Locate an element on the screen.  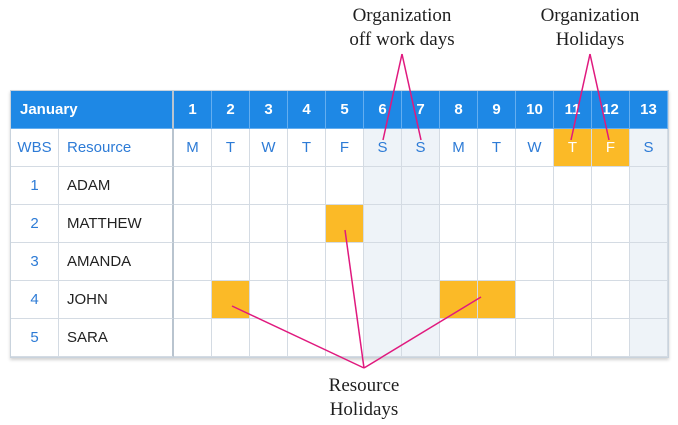
resource-column-header: Resource is located at coordinates (116, 148).